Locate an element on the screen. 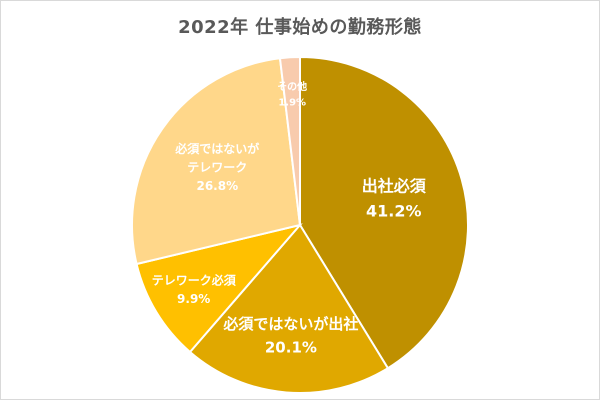 The image size is (600, 400). slice-label: 出社必須 is located at coordinates (394, 186).